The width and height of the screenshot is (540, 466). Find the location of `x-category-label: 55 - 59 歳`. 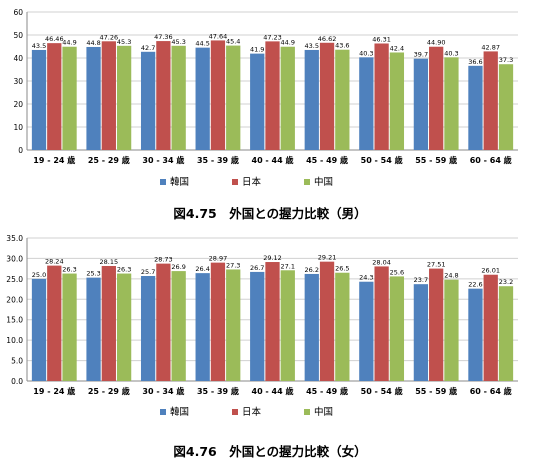

x-category-label: 55 - 59 歳 is located at coordinates (436, 391).